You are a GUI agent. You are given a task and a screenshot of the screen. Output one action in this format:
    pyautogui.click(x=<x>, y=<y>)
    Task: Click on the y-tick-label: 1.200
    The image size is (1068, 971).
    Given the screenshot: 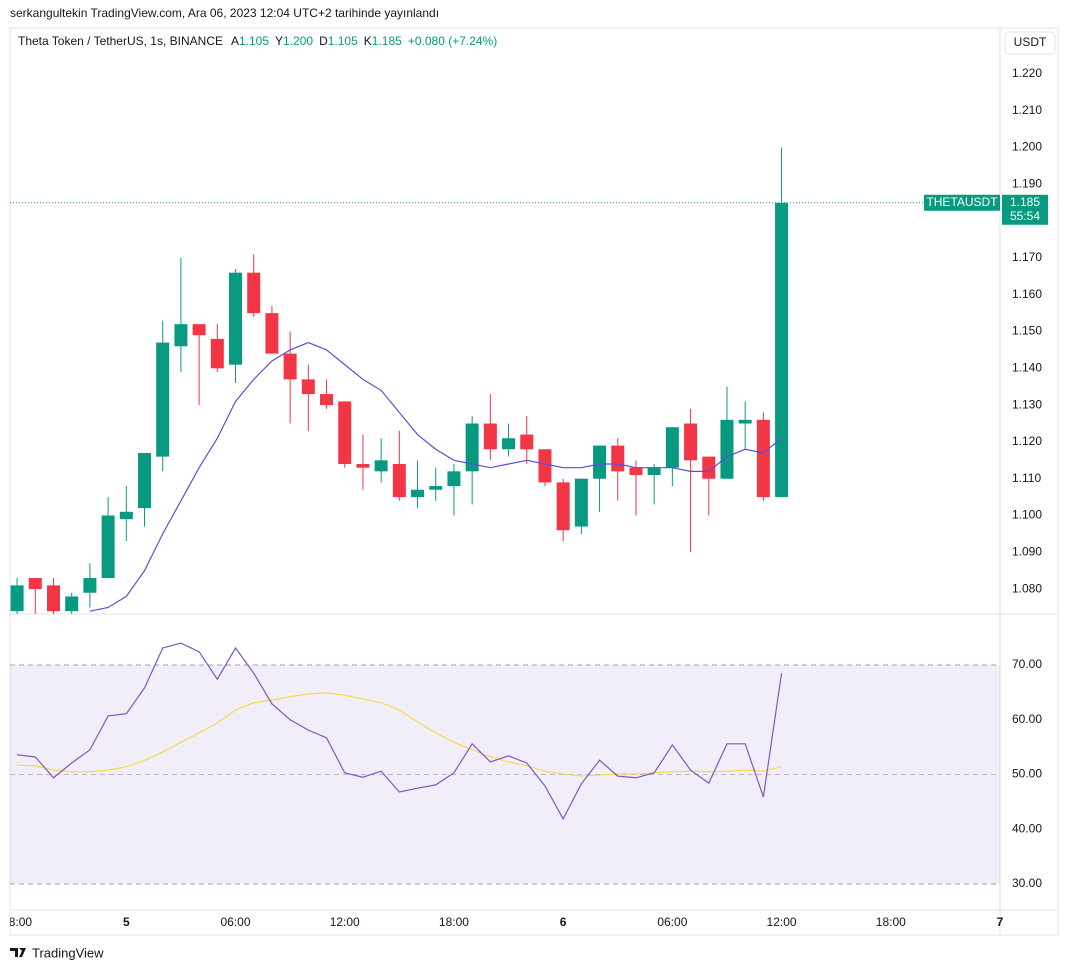 What is the action you would take?
    pyautogui.click(x=1027, y=147)
    